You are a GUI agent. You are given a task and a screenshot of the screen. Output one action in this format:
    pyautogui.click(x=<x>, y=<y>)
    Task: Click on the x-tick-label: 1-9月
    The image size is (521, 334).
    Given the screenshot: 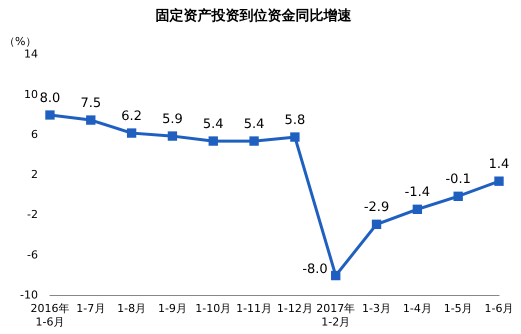 What is the action you would take?
    pyautogui.click(x=172, y=309)
    